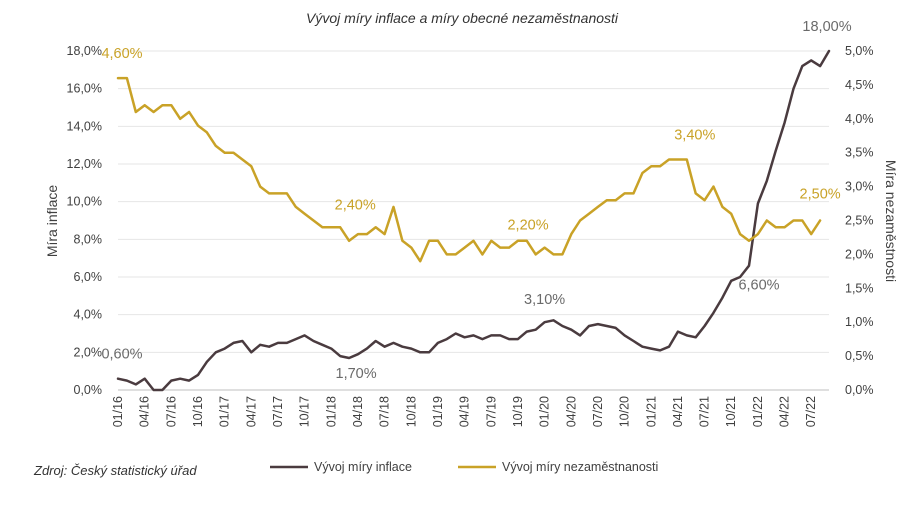  What do you see at coordinates (84, 89) in the screenshot?
I see `y-left-tick-label: 16,0%` at bounding box center [84, 89].